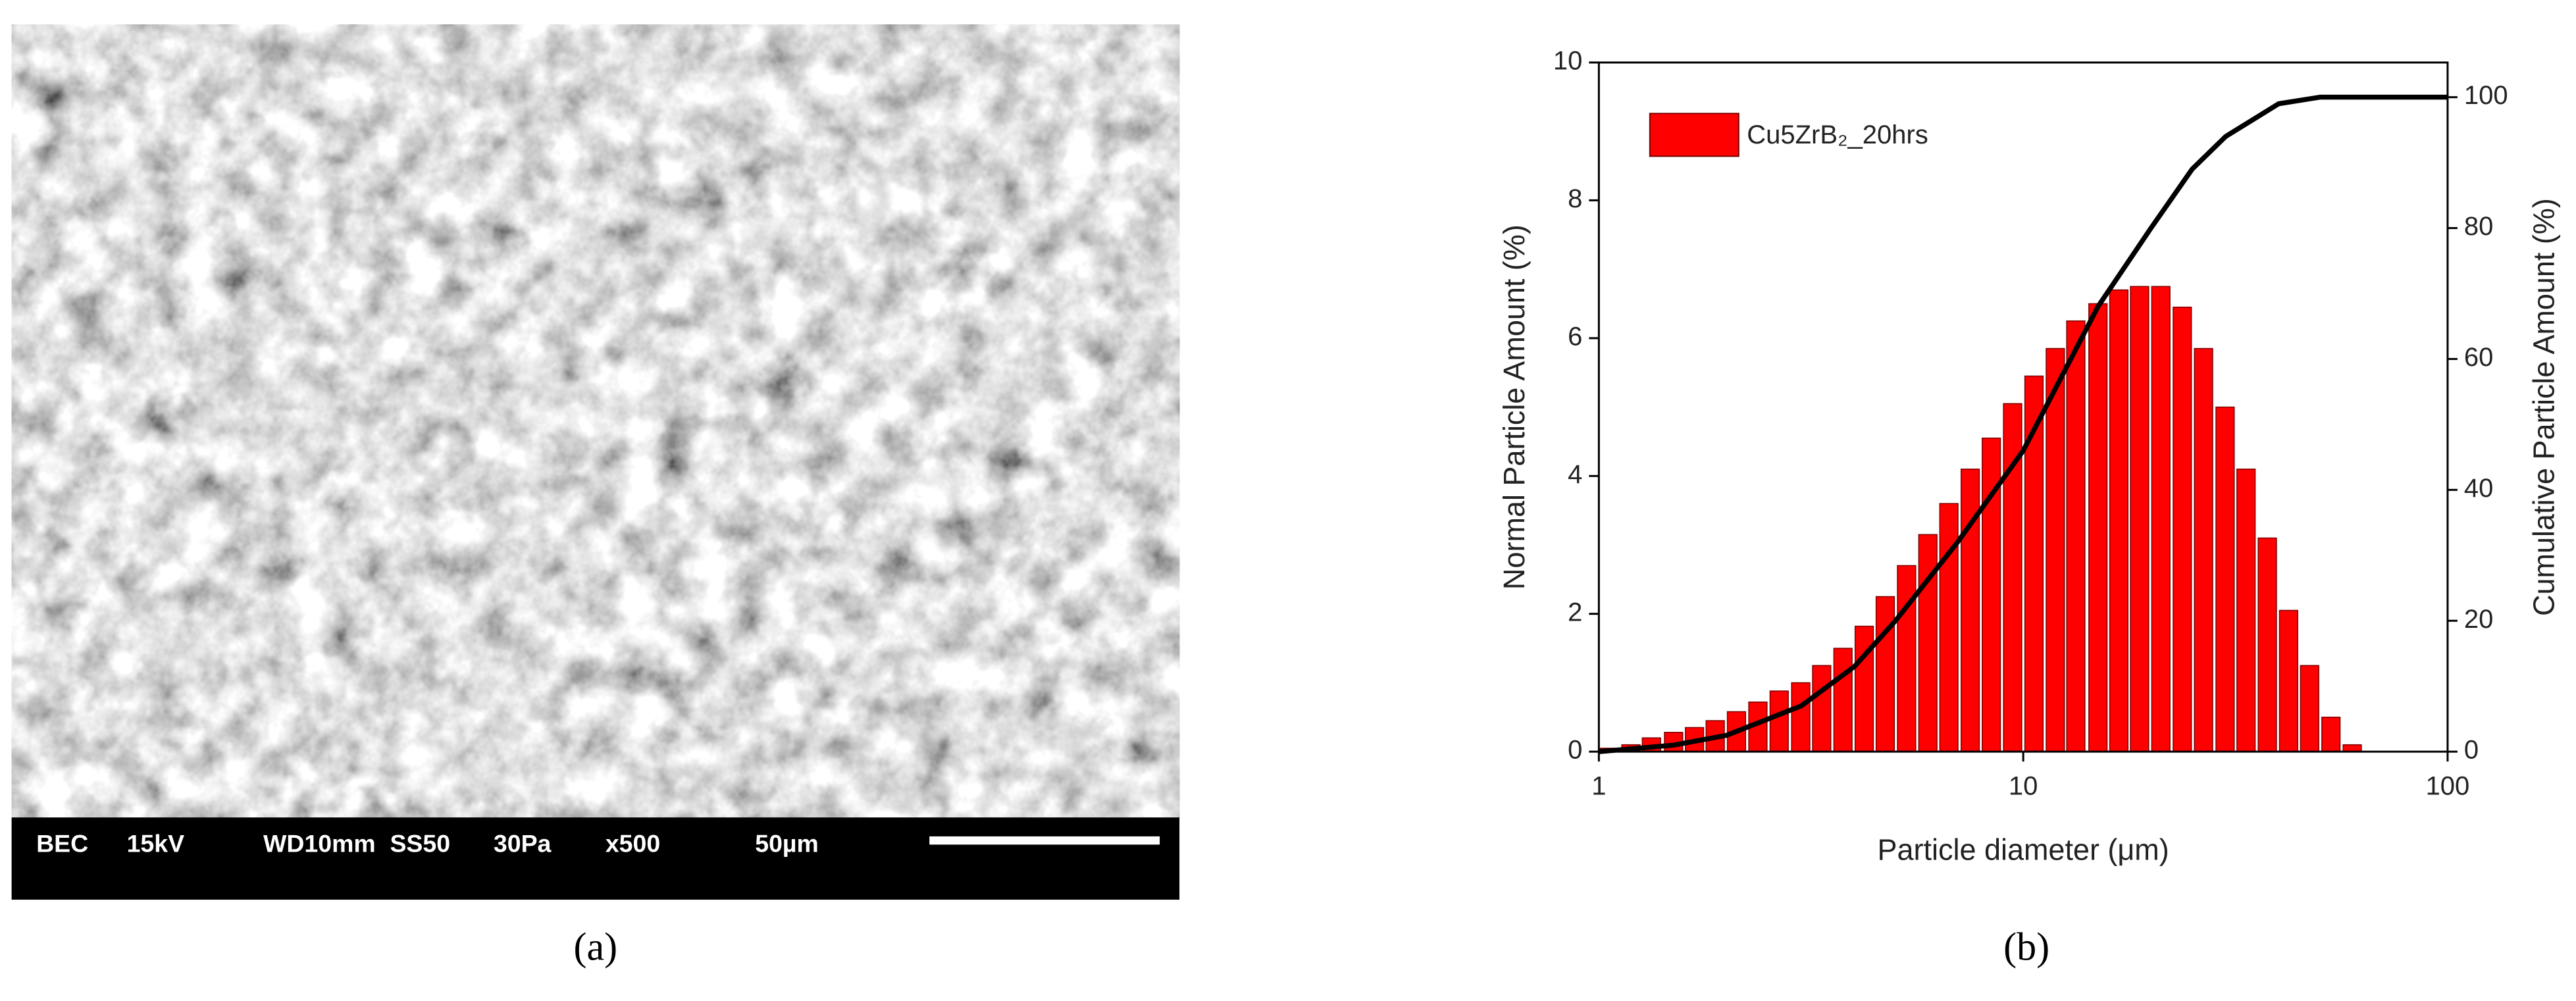 Image resolution: width=2576 pixels, height=1001 pixels. I want to click on y2-axis-label: Cumulative Particle Amount (%), so click(2544, 407).